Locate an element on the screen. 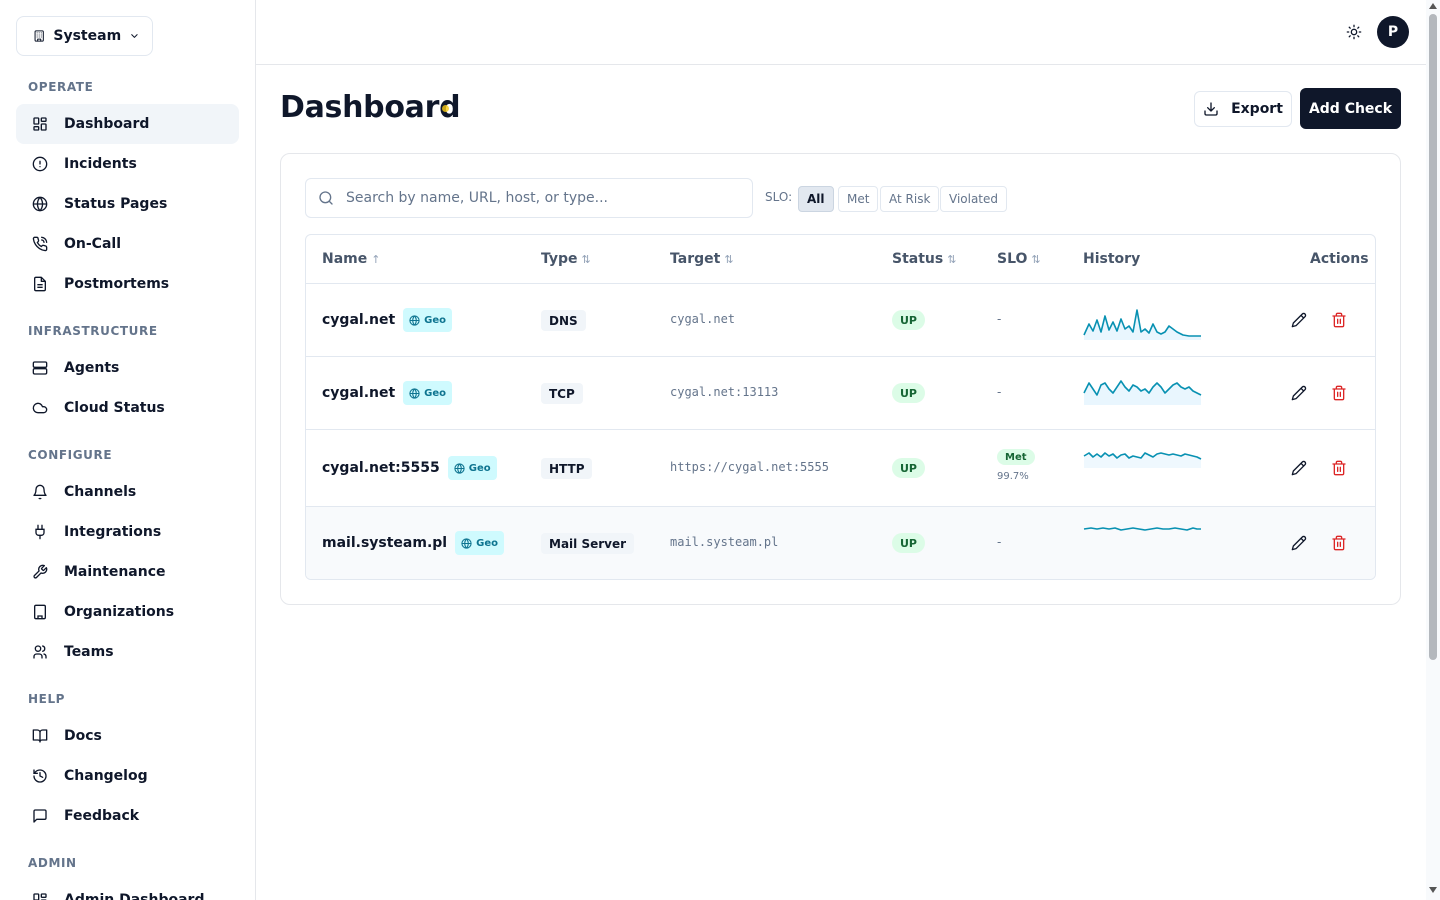  topbar: P is located at coordinates (841, 32).